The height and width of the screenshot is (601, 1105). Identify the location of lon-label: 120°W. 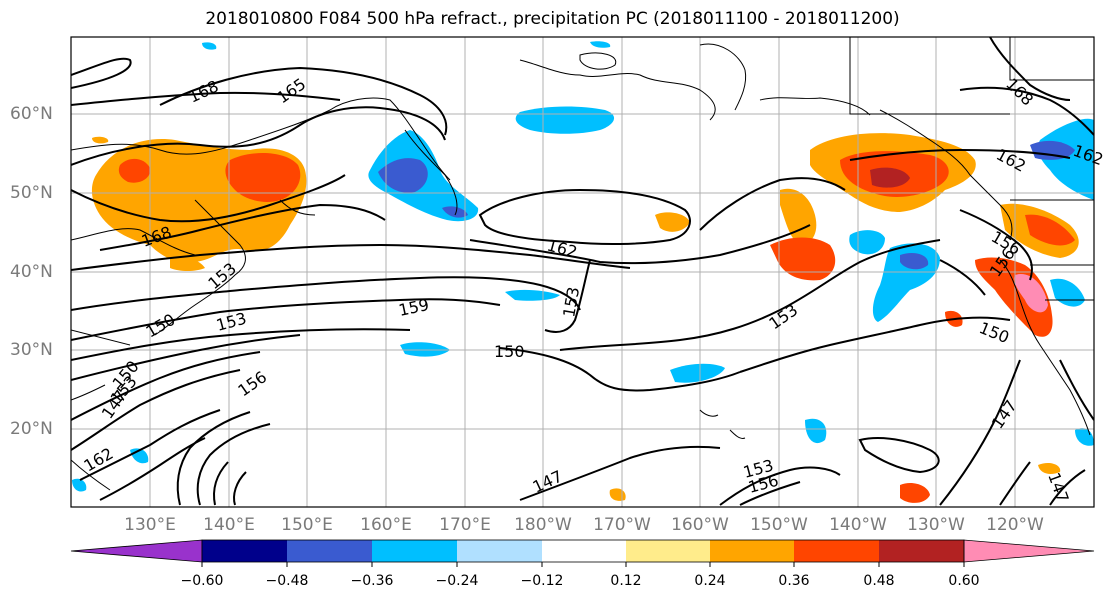
(1015, 525).